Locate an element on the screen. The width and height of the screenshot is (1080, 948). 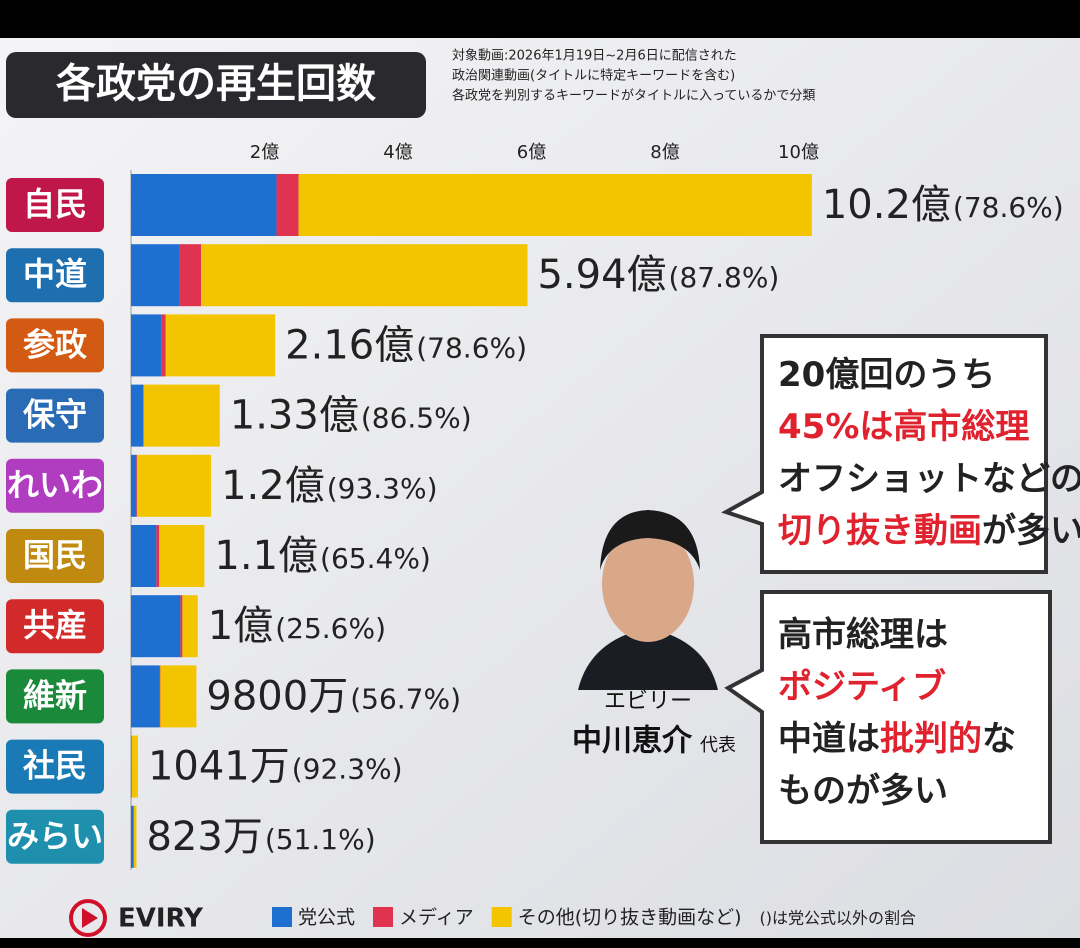
category-label: 社民 is located at coordinates (55, 766).